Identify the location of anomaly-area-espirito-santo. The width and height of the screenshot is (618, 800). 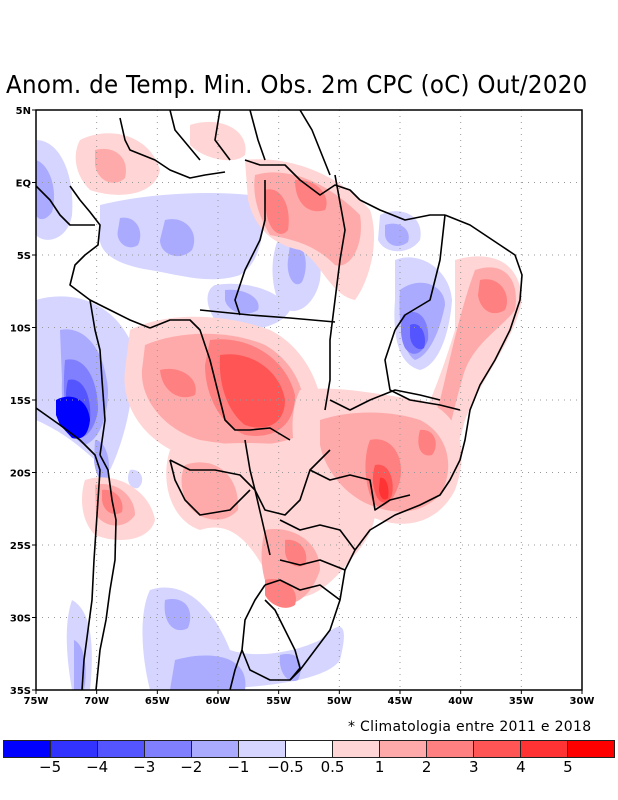
(427, 442).